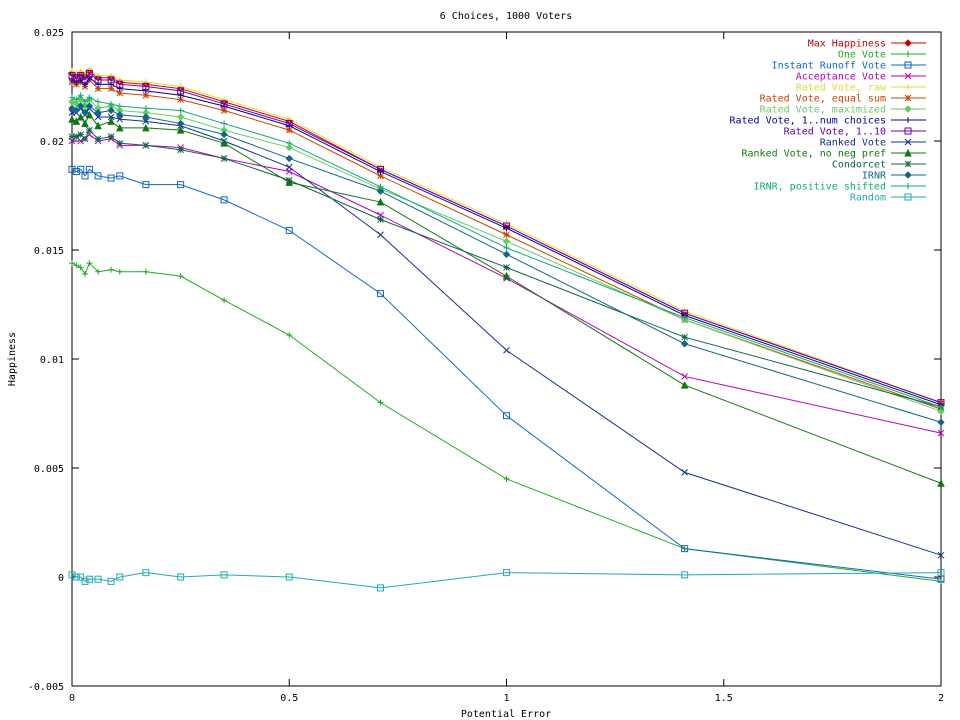  Describe the element at coordinates (868, 198) in the screenshot. I see `legend-label: Random` at that location.